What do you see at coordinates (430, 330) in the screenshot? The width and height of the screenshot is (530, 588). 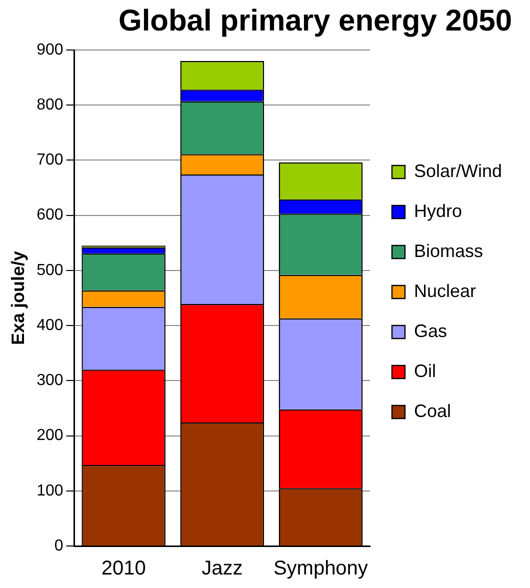 I see `legend-label: Gas` at bounding box center [430, 330].